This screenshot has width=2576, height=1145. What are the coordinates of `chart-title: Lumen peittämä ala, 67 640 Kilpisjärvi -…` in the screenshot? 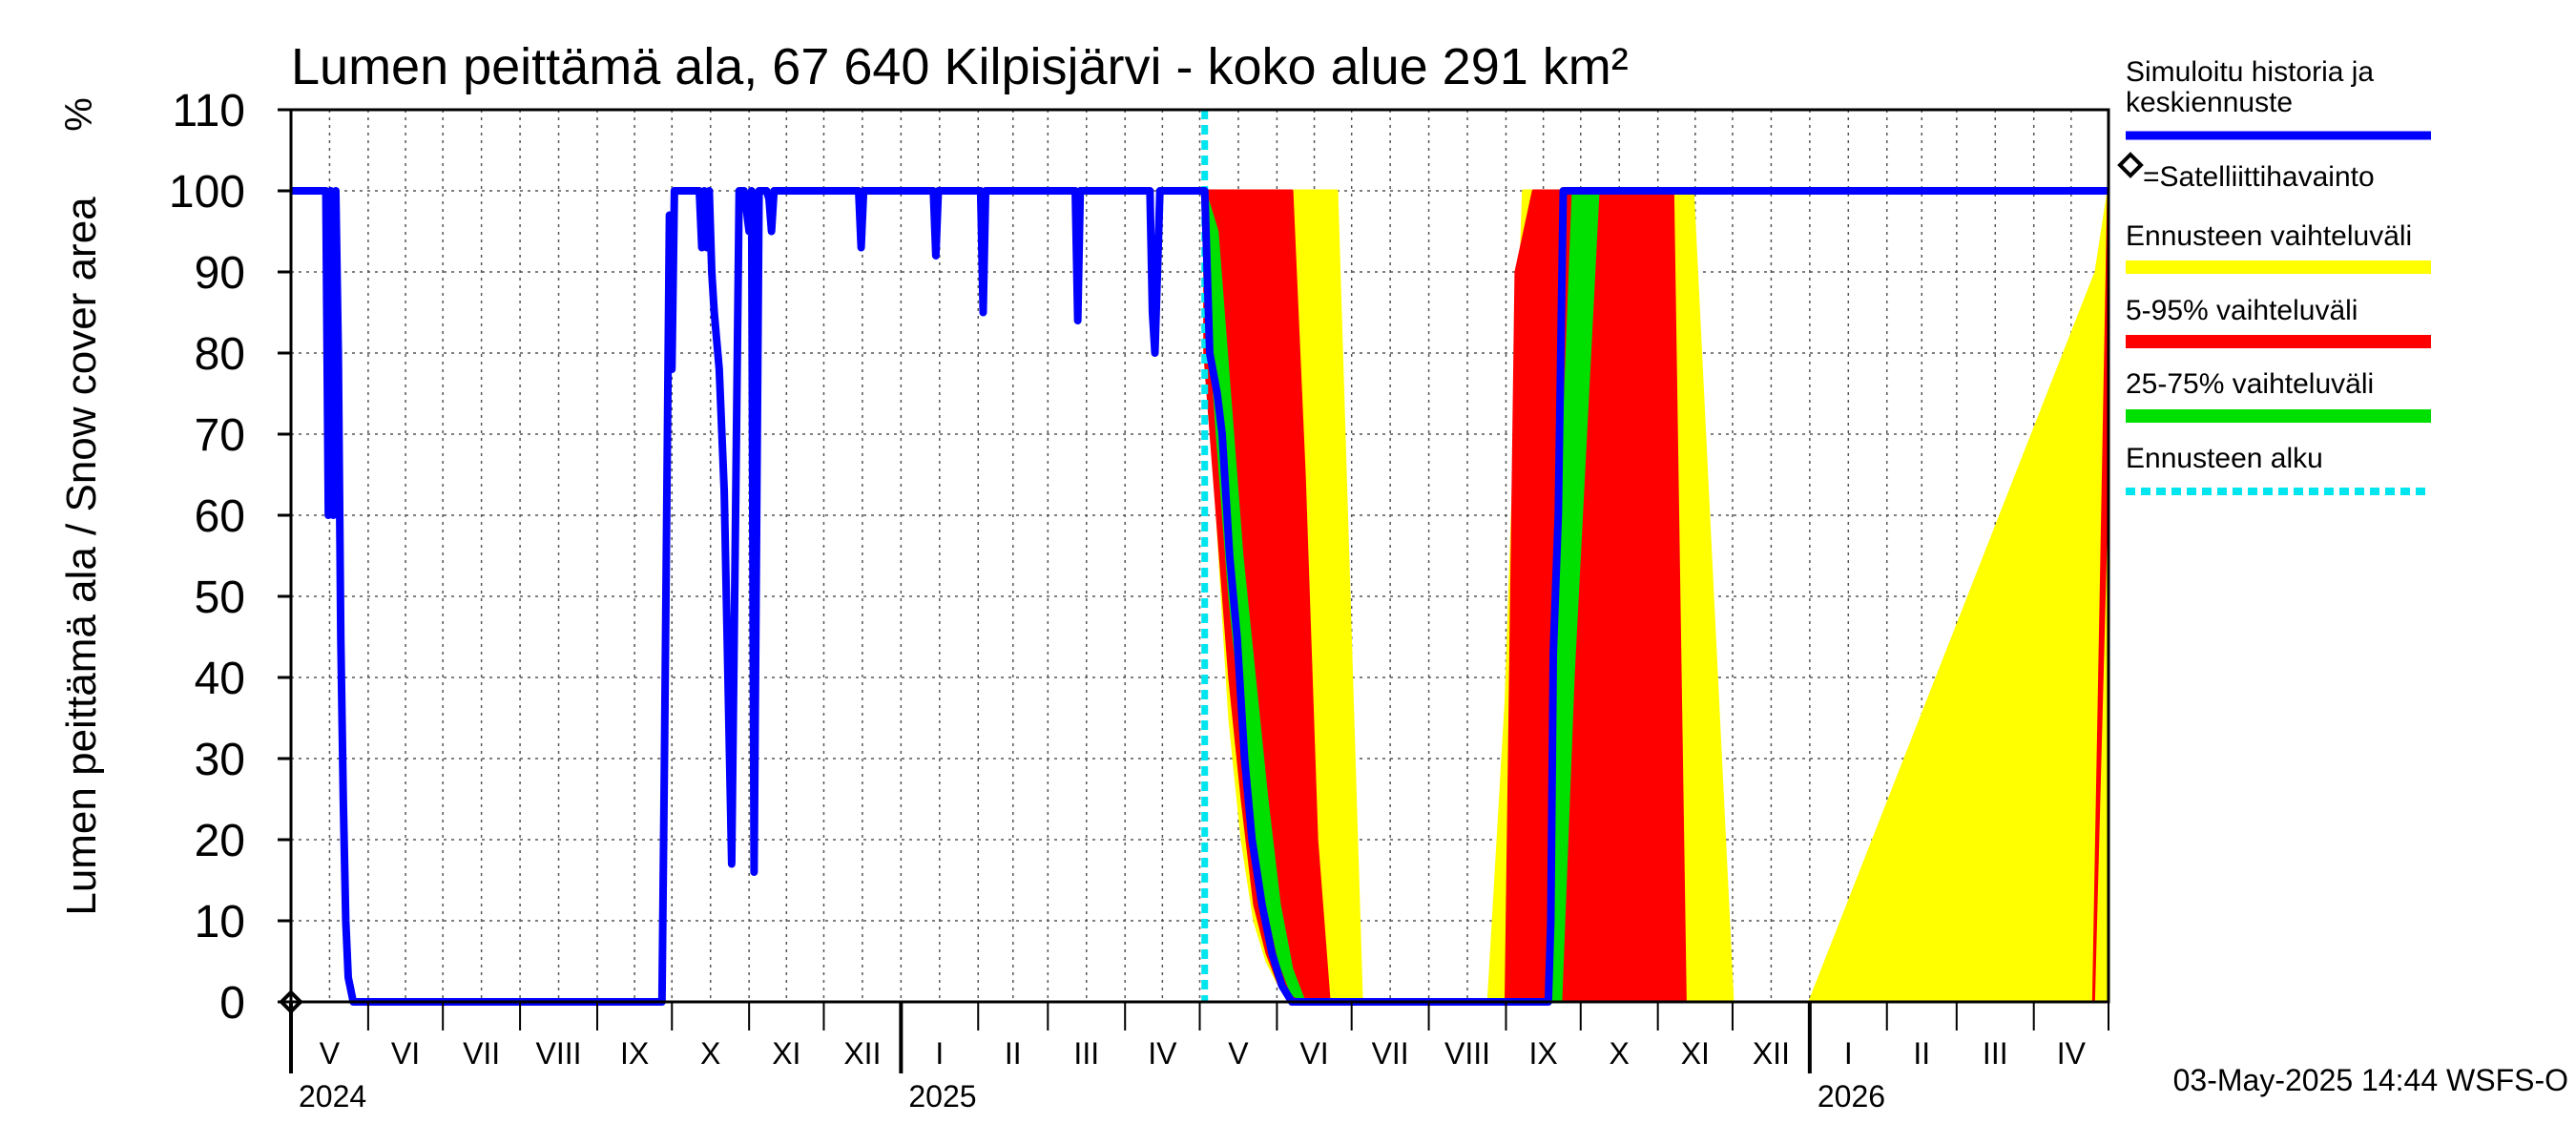 It's located at (960, 66).